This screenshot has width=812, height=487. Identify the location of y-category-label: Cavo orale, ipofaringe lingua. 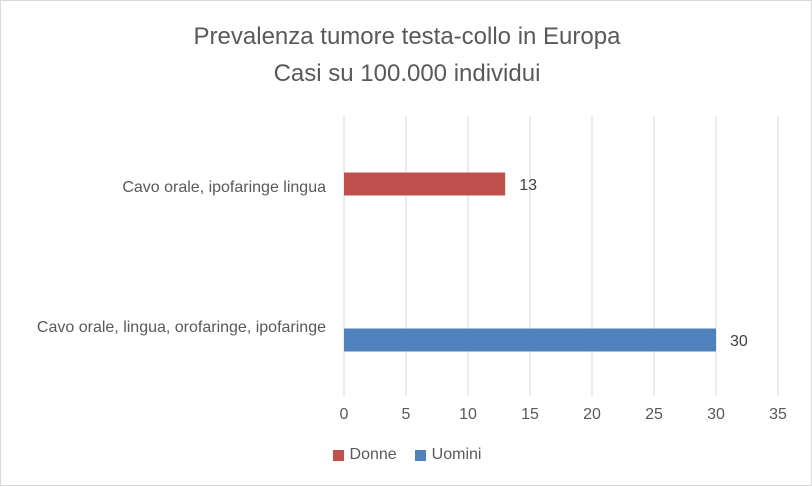
(224, 187).